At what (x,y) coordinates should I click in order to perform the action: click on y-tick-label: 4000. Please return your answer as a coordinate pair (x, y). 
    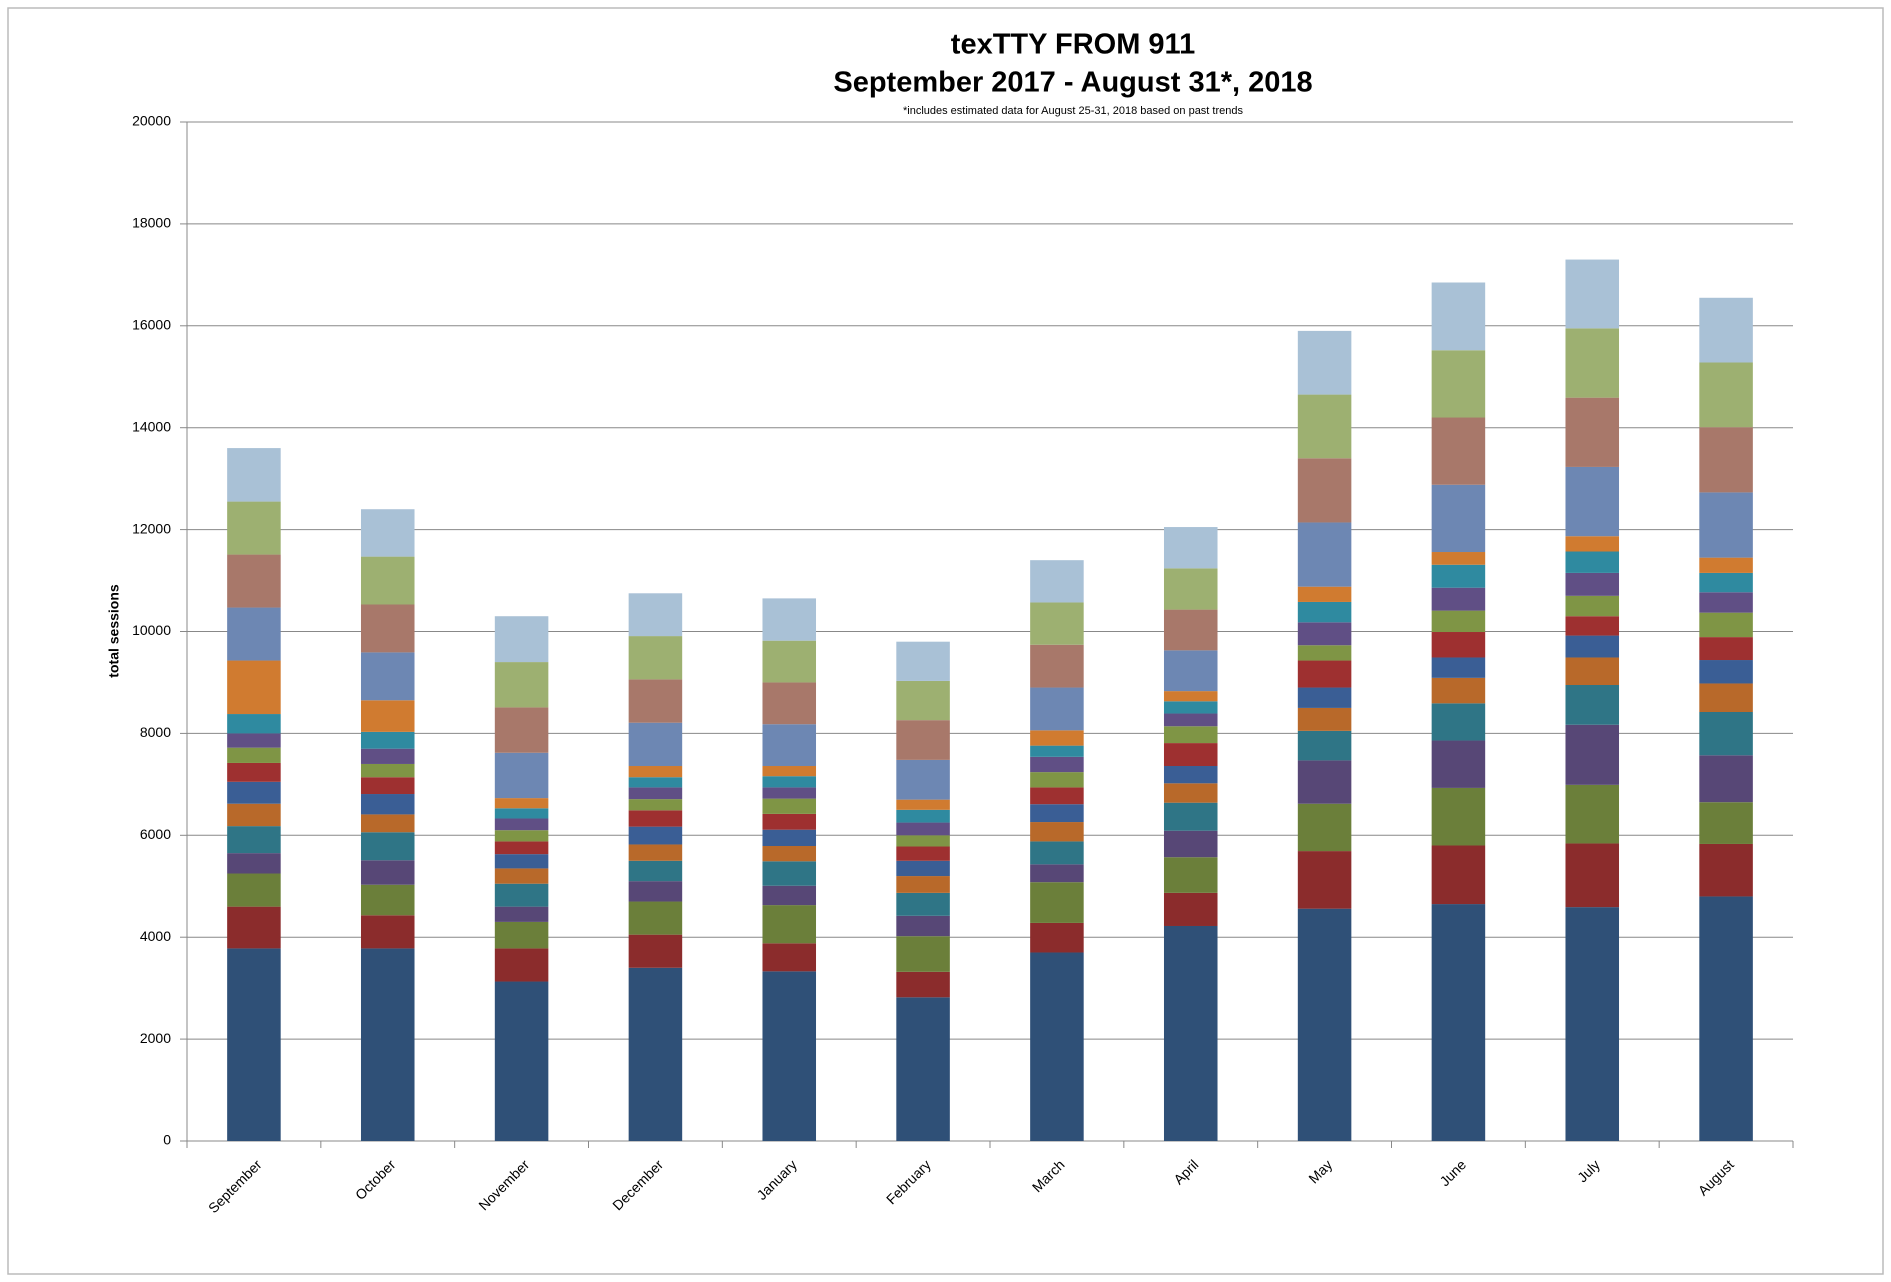
    Looking at the image, I should click on (155, 936).